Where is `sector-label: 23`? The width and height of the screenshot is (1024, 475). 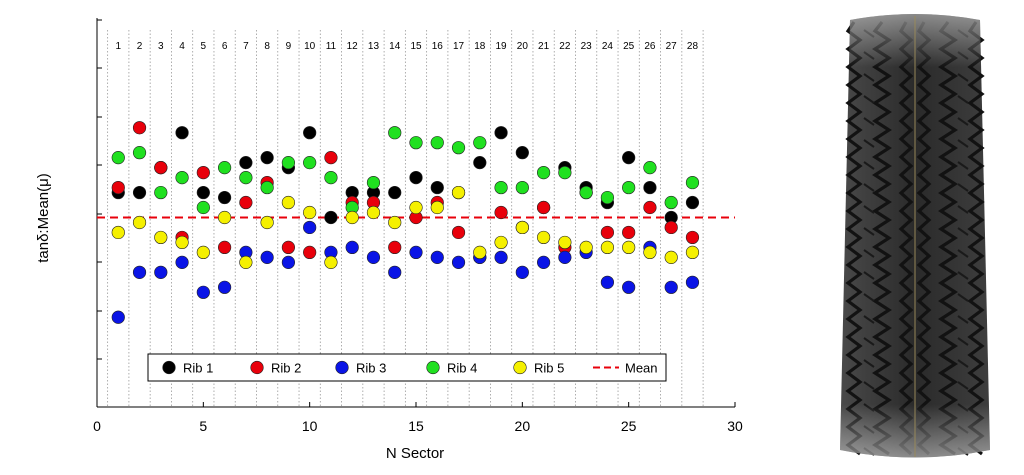 sector-label: 23 is located at coordinates (587, 46).